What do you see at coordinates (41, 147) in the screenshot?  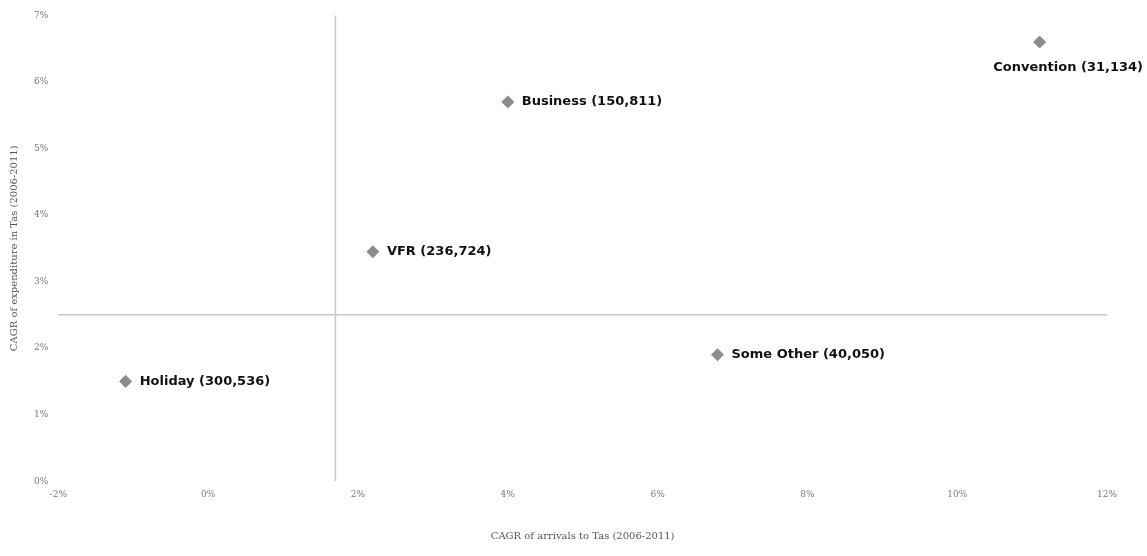 I see `y-tick-label: 5%` at bounding box center [41, 147].